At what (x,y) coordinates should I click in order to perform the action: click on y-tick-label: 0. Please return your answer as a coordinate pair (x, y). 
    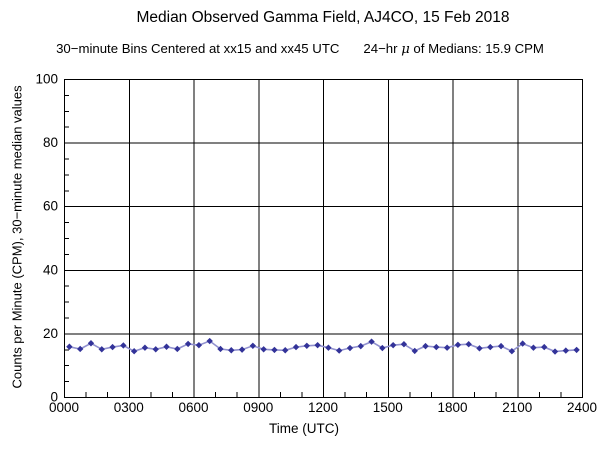
    Looking at the image, I should click on (54, 397).